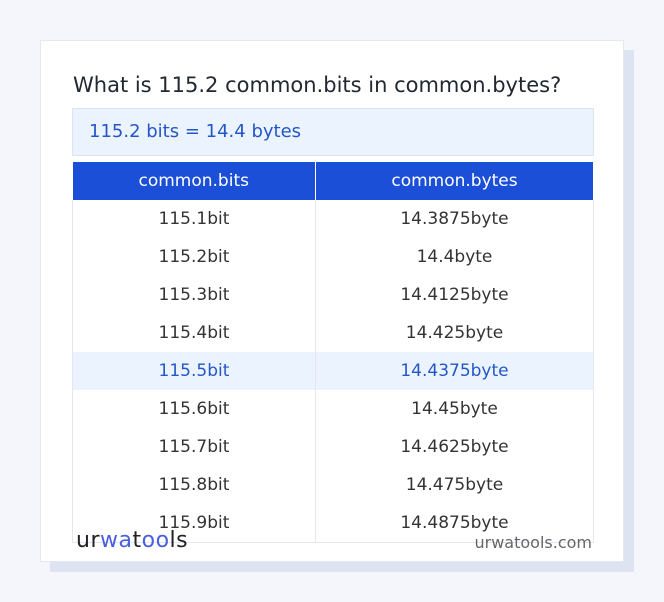 This screenshot has width=664, height=602. I want to click on bits-cell: 115.5bit, so click(194, 371).